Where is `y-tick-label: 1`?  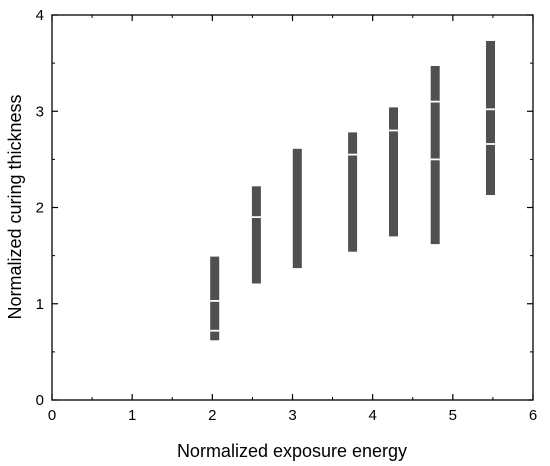
y-tick-label: 1 is located at coordinates (40, 304).